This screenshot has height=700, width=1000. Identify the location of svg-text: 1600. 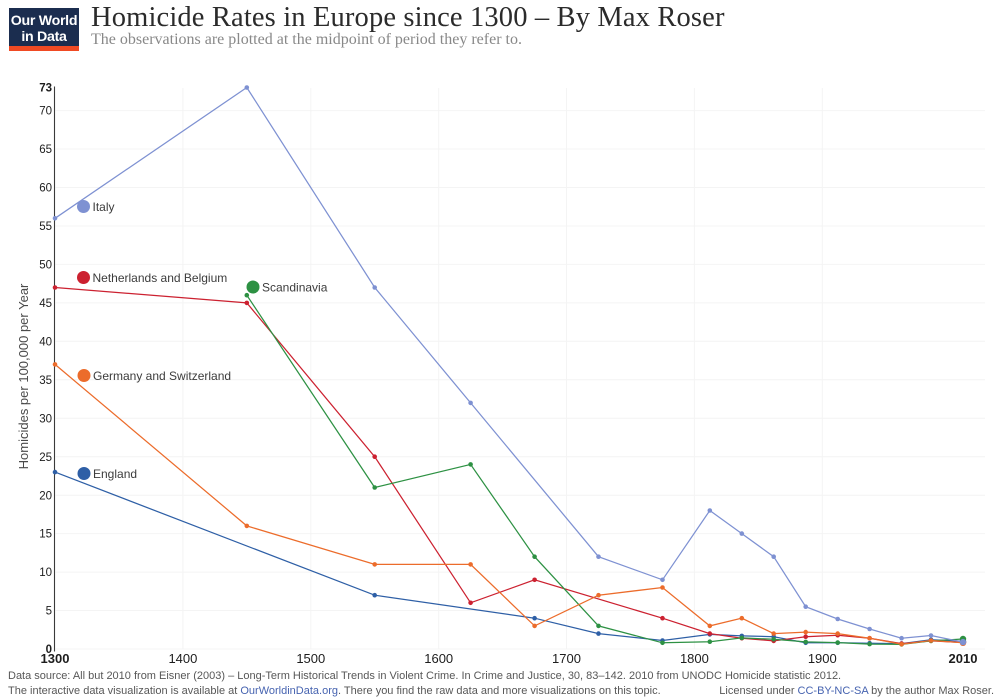
(438, 658).